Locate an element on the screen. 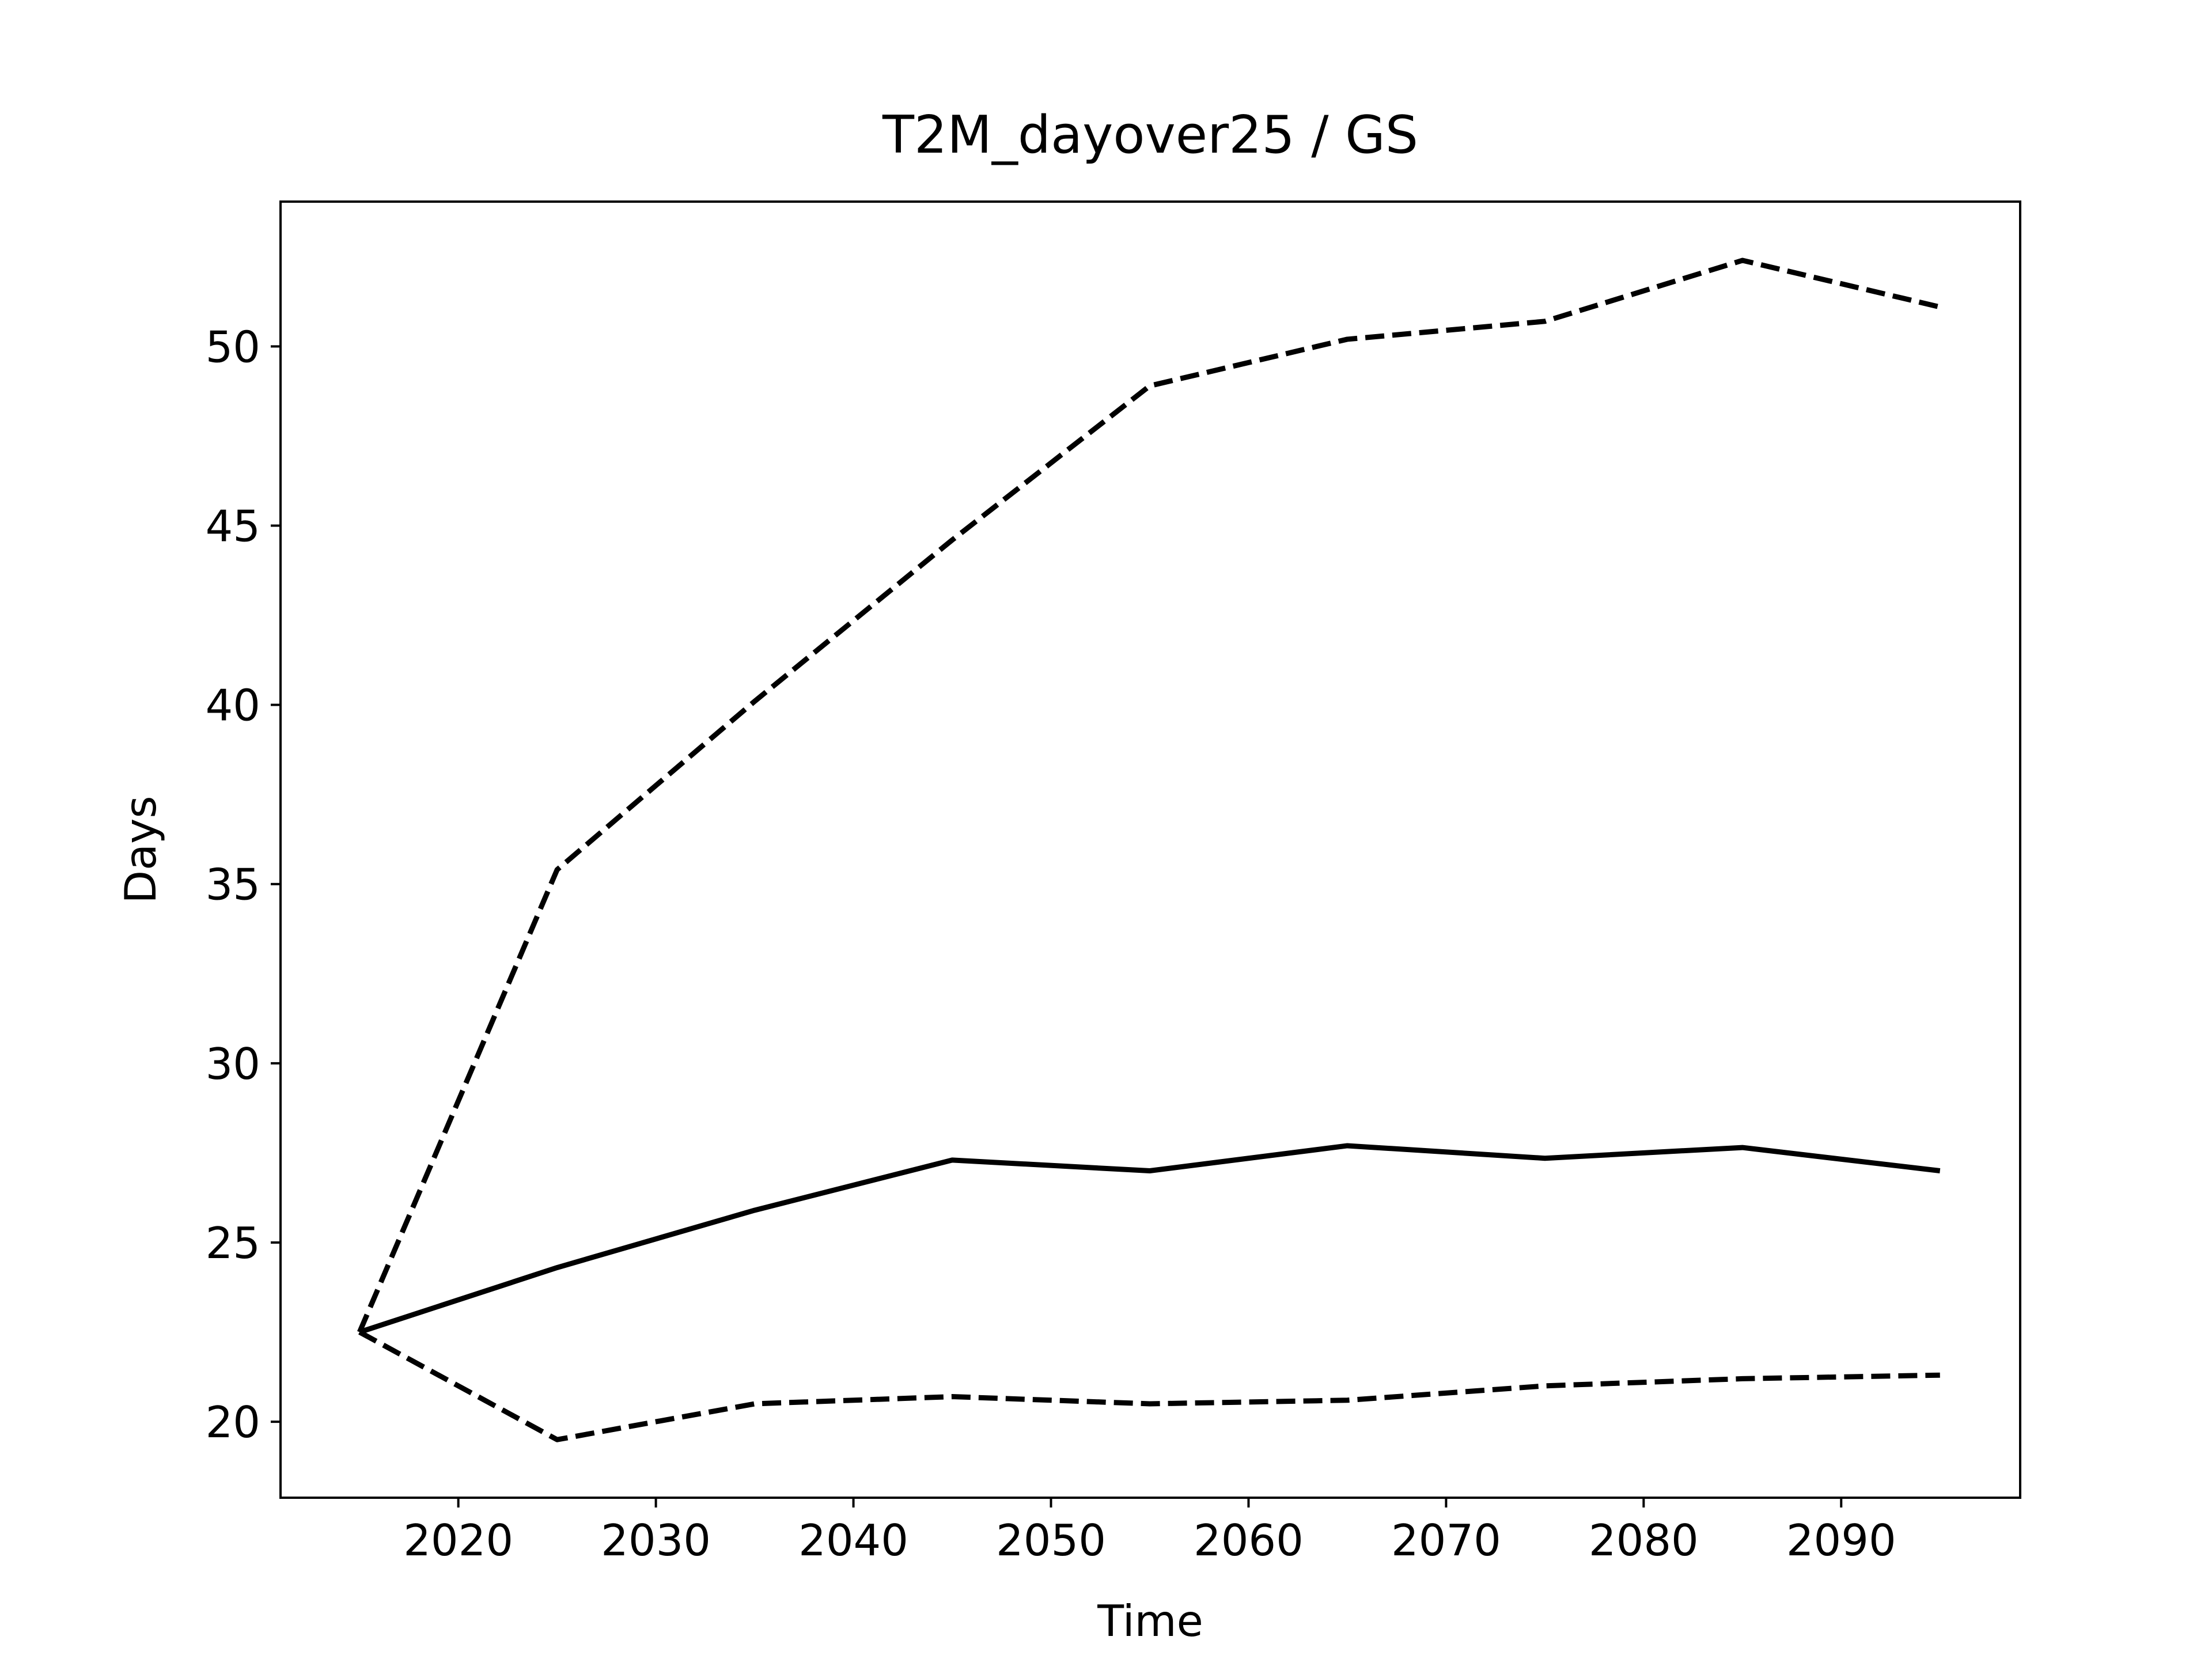 The width and height of the screenshot is (2212, 1659). x-tick-label: 2020 is located at coordinates (458, 1540).